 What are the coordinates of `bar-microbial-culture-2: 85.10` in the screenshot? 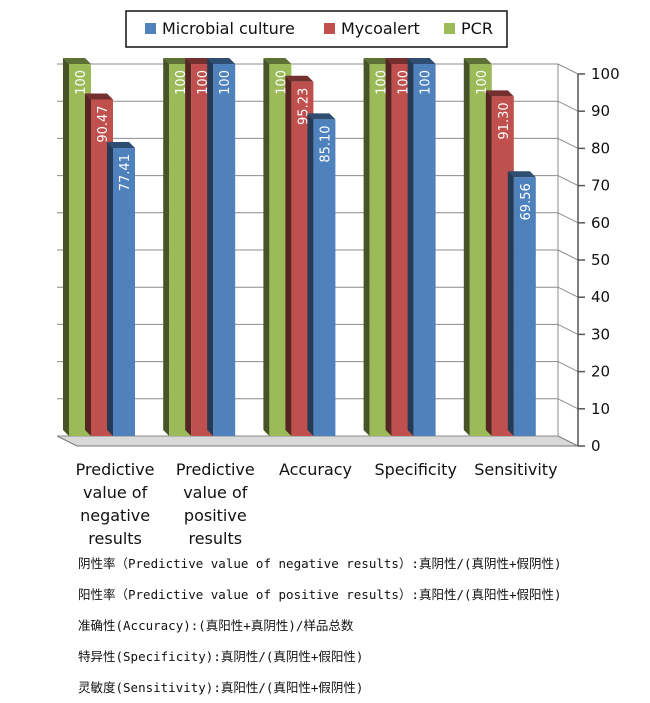 It's located at (321, 274).